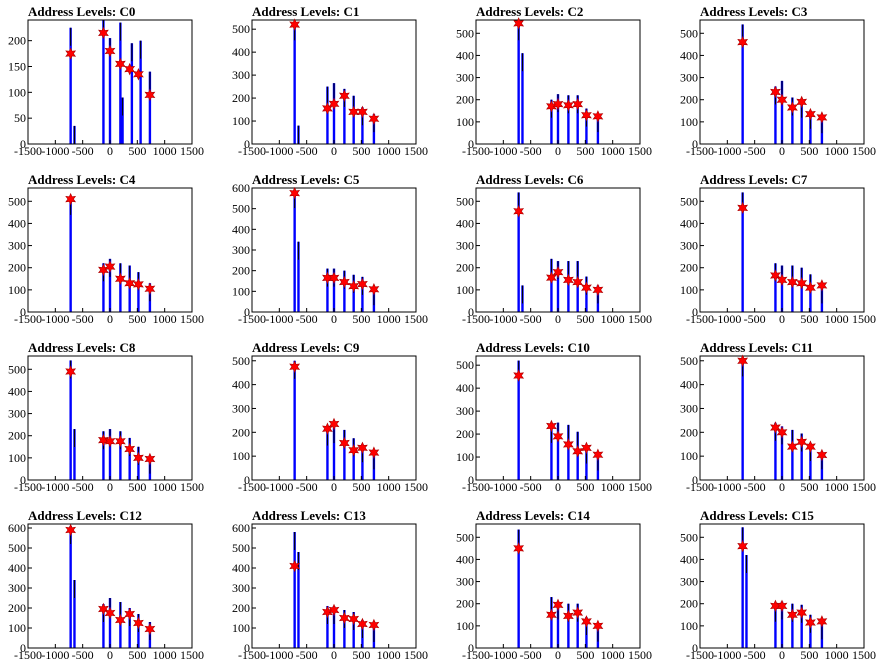 This screenshot has width=896, height=672. What do you see at coordinates (754, 11) in the screenshot?
I see `chart-title: Address Levels: C3` at bounding box center [754, 11].